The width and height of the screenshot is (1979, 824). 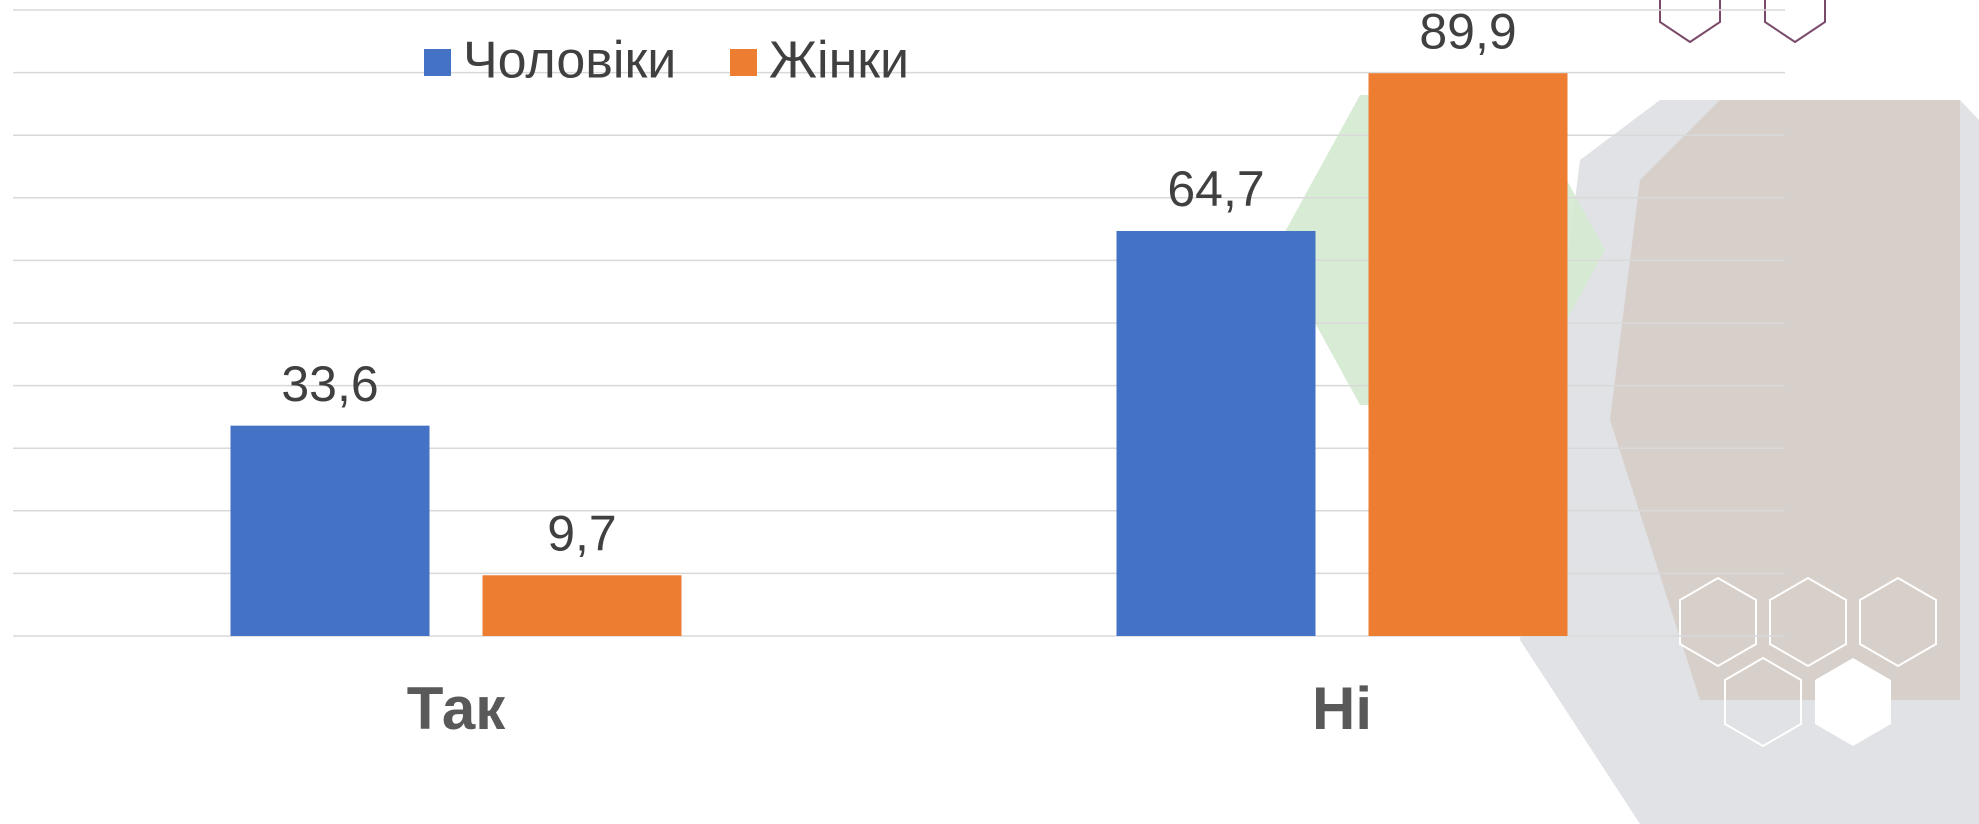 I want to click on data-label: 9,7, so click(x=582, y=533).